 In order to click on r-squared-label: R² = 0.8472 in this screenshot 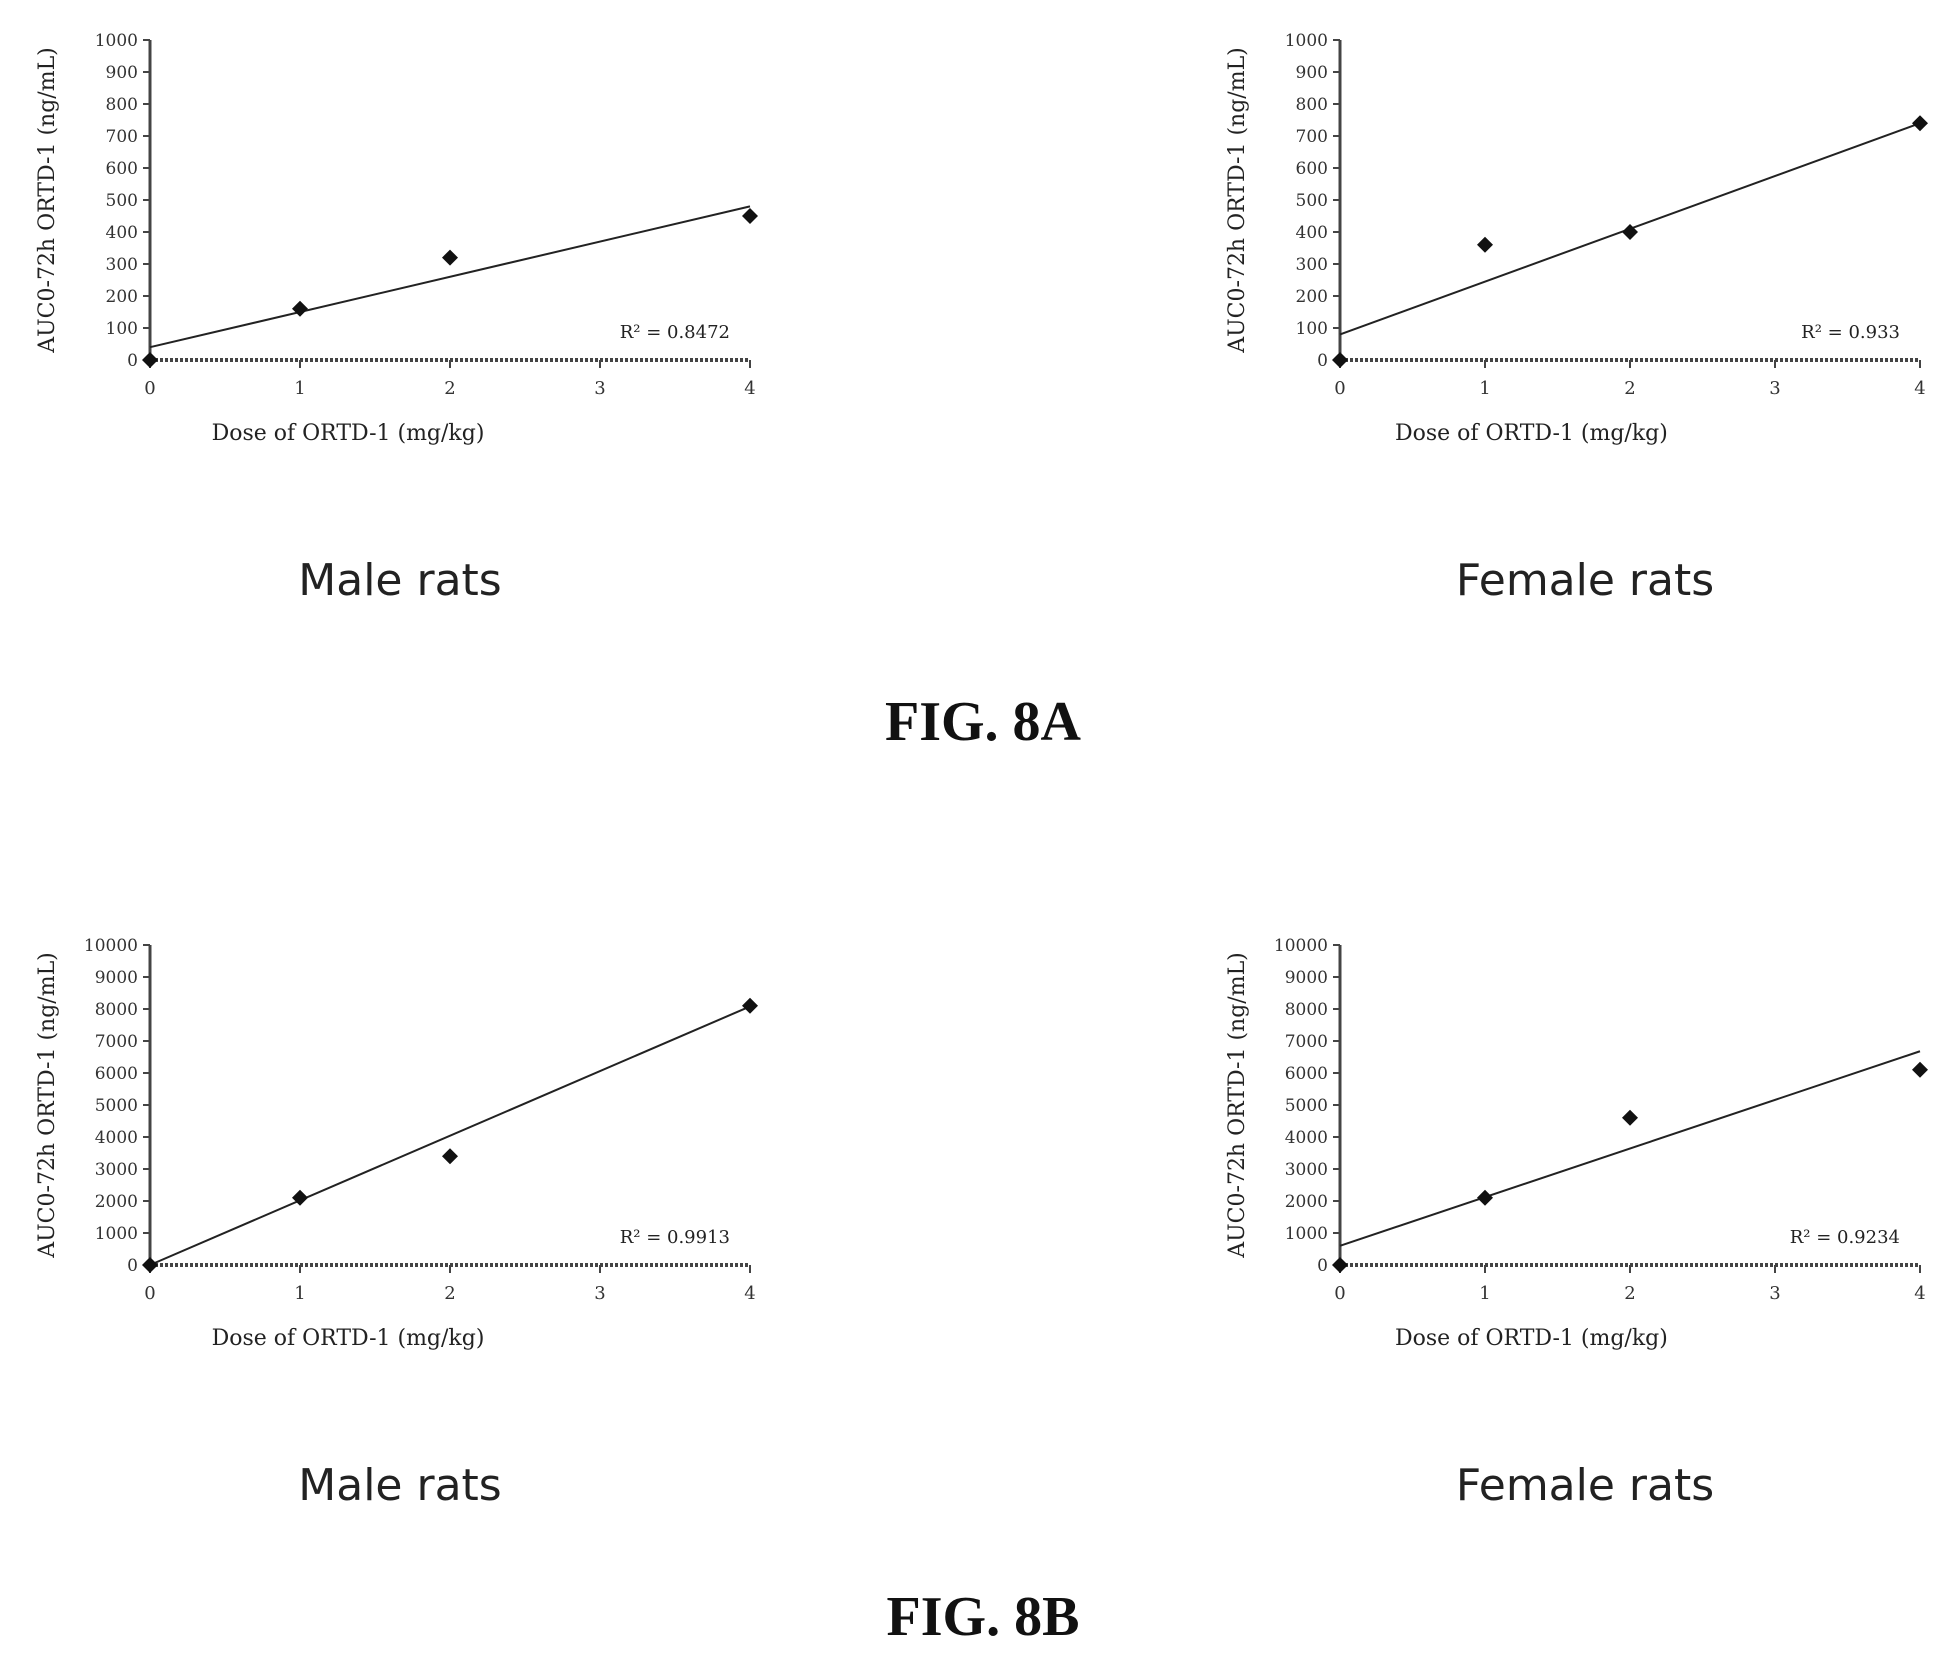, I will do `click(675, 332)`.